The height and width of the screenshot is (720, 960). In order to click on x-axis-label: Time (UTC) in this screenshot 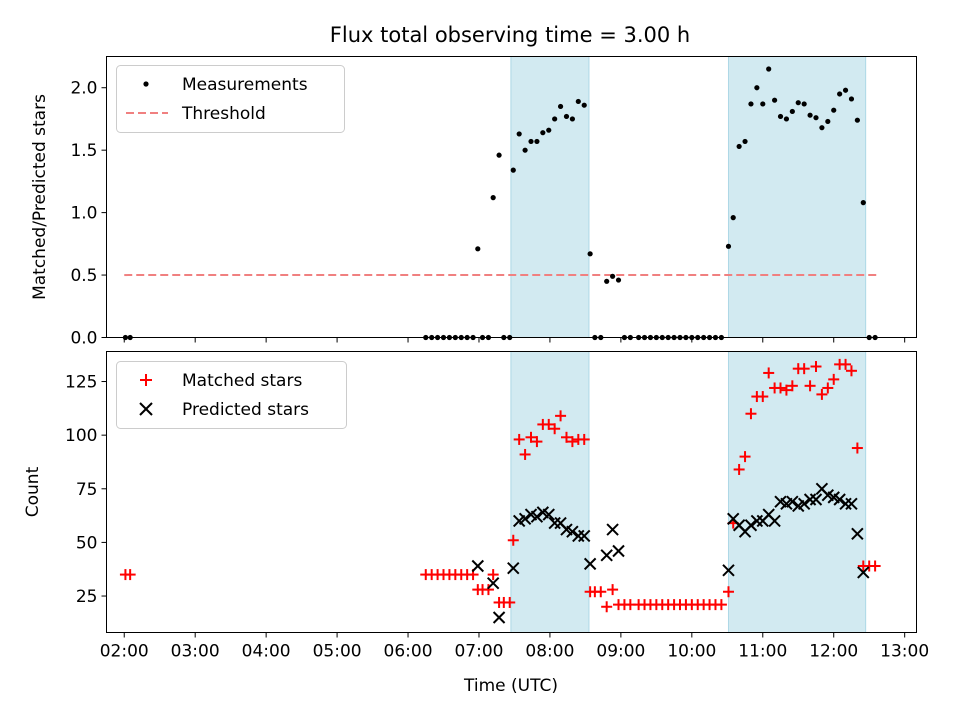, I will do `click(510, 686)`.